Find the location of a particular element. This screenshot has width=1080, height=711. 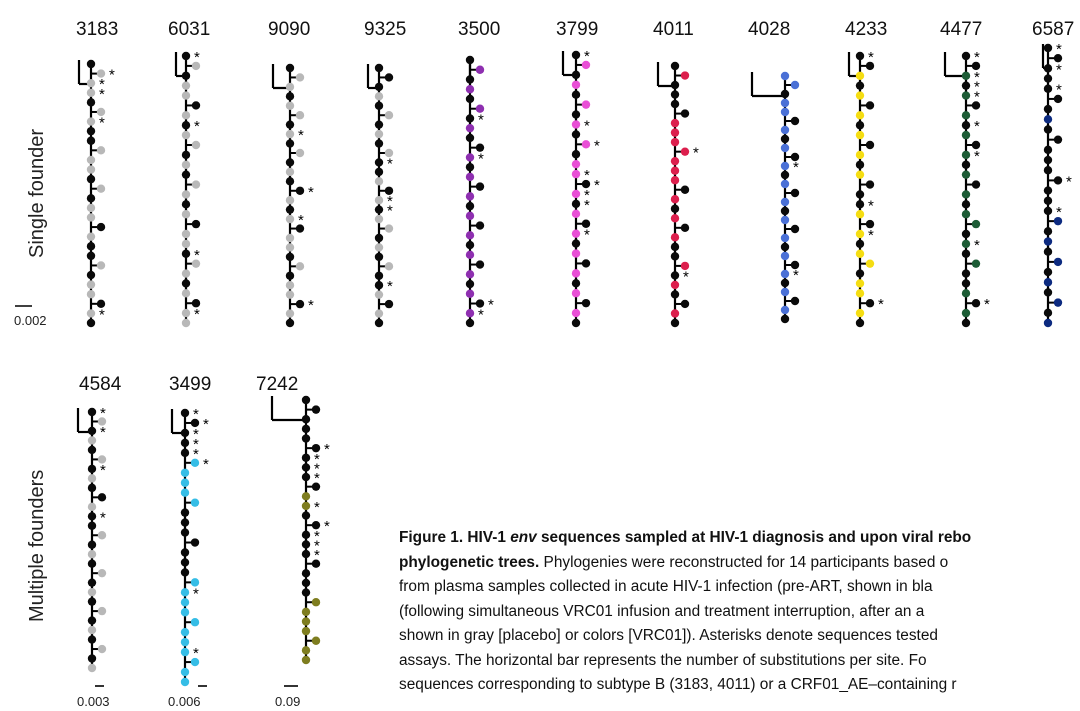

scale-bar-label-1: 0.002 is located at coordinates (30, 320).